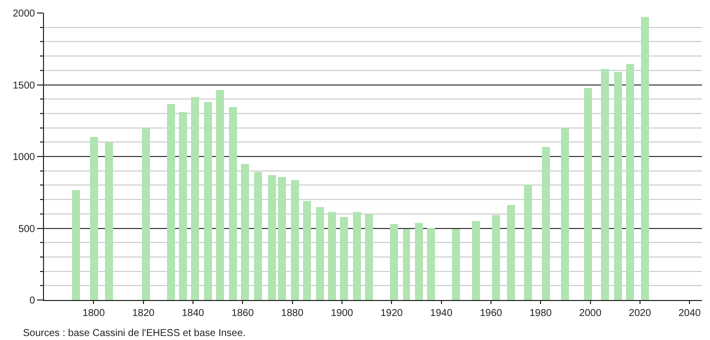 Image resolution: width=710 pixels, height=340 pixels. What do you see at coordinates (392, 313) in the screenshot?
I see `x-tick-label: 1920` at bounding box center [392, 313].